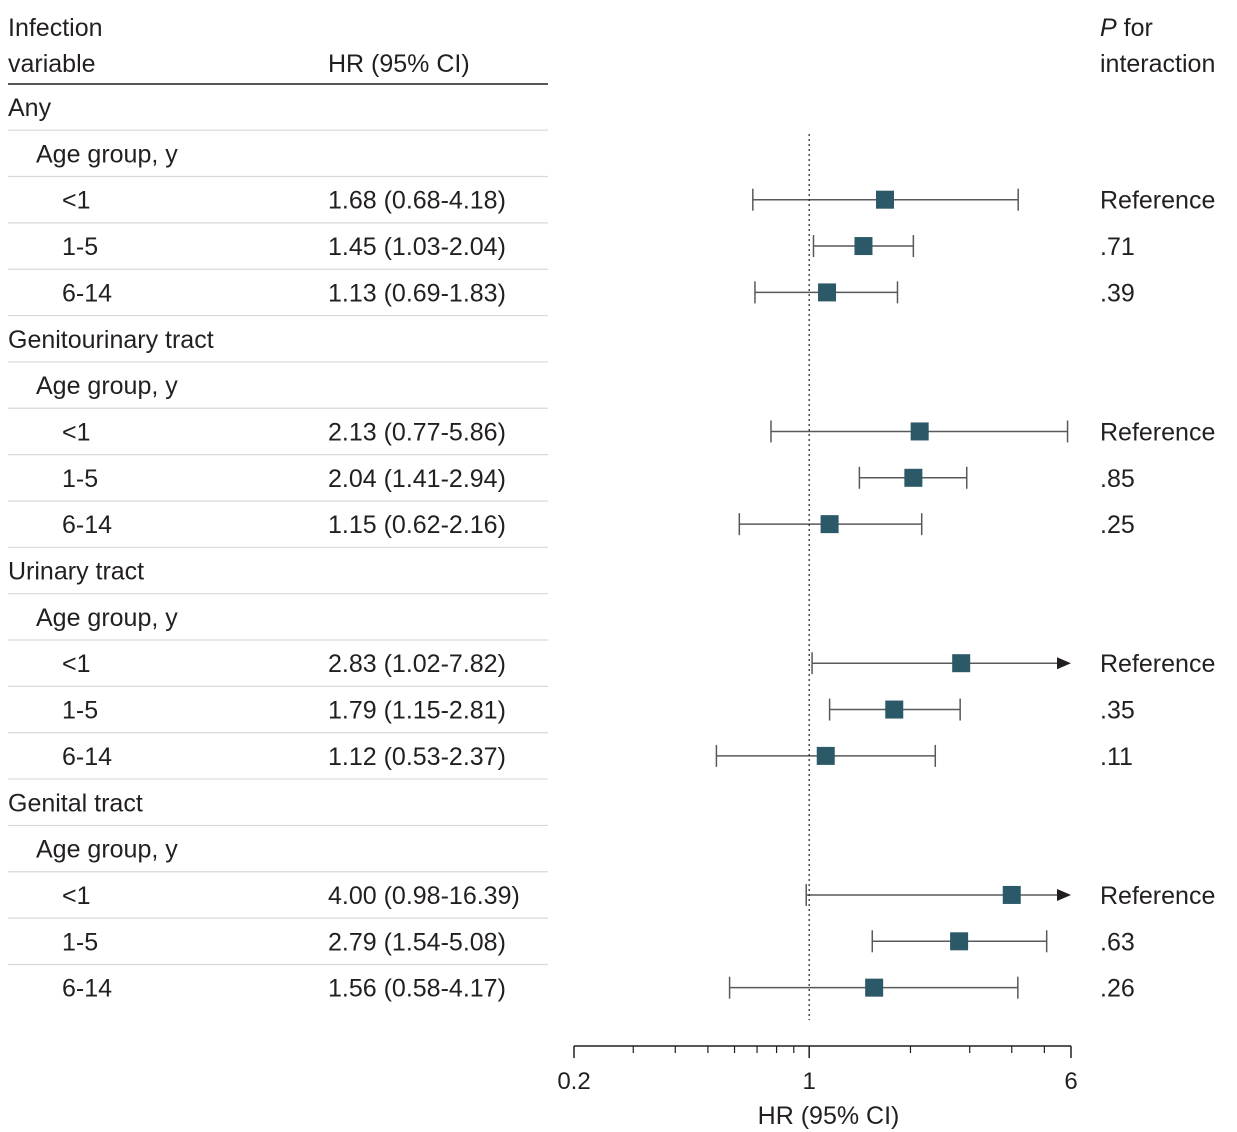 The height and width of the screenshot is (1132, 1237). What do you see at coordinates (573, 1081) in the screenshot?
I see `axis-tick-label: 0.2` at bounding box center [573, 1081].